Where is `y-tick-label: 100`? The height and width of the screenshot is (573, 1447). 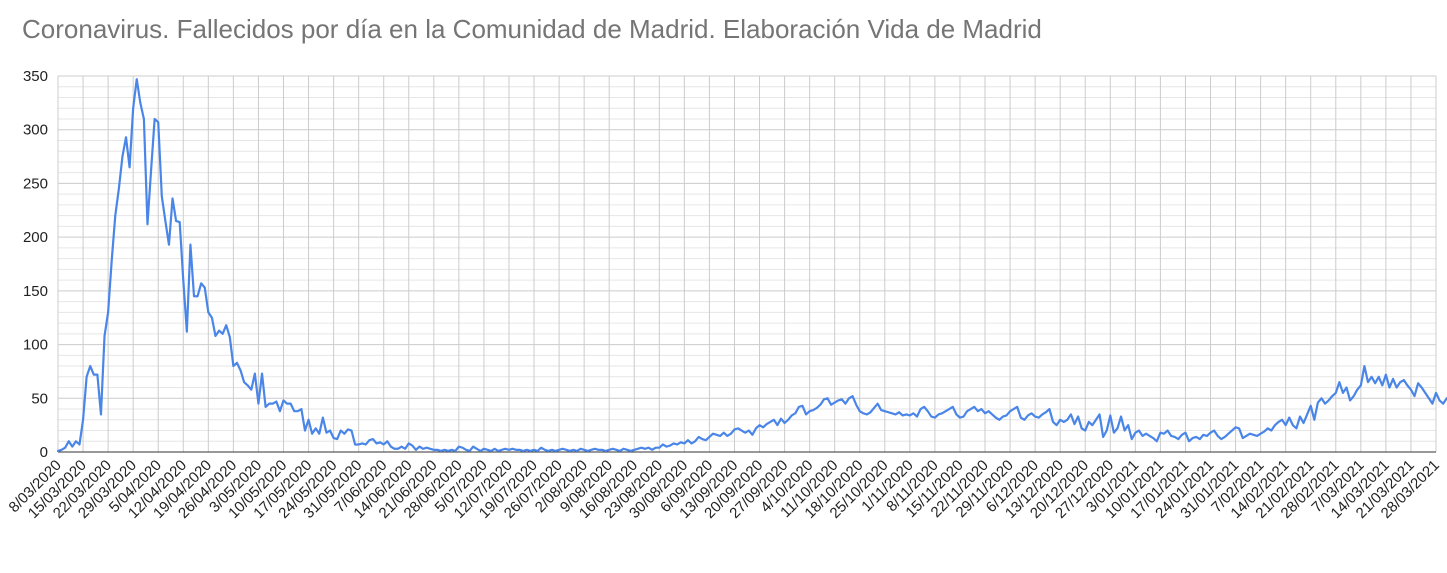 y-tick-label: 100 is located at coordinates (35, 345).